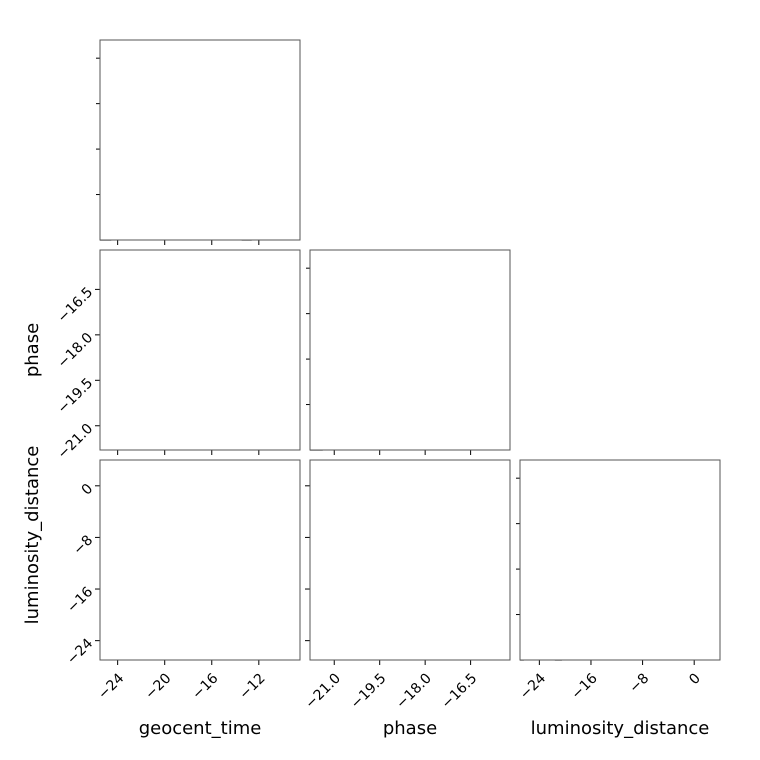 The width and height of the screenshot is (760, 760). Describe the element at coordinates (80, 600) in the screenshot. I see `y-tick-label: −16` at that location.